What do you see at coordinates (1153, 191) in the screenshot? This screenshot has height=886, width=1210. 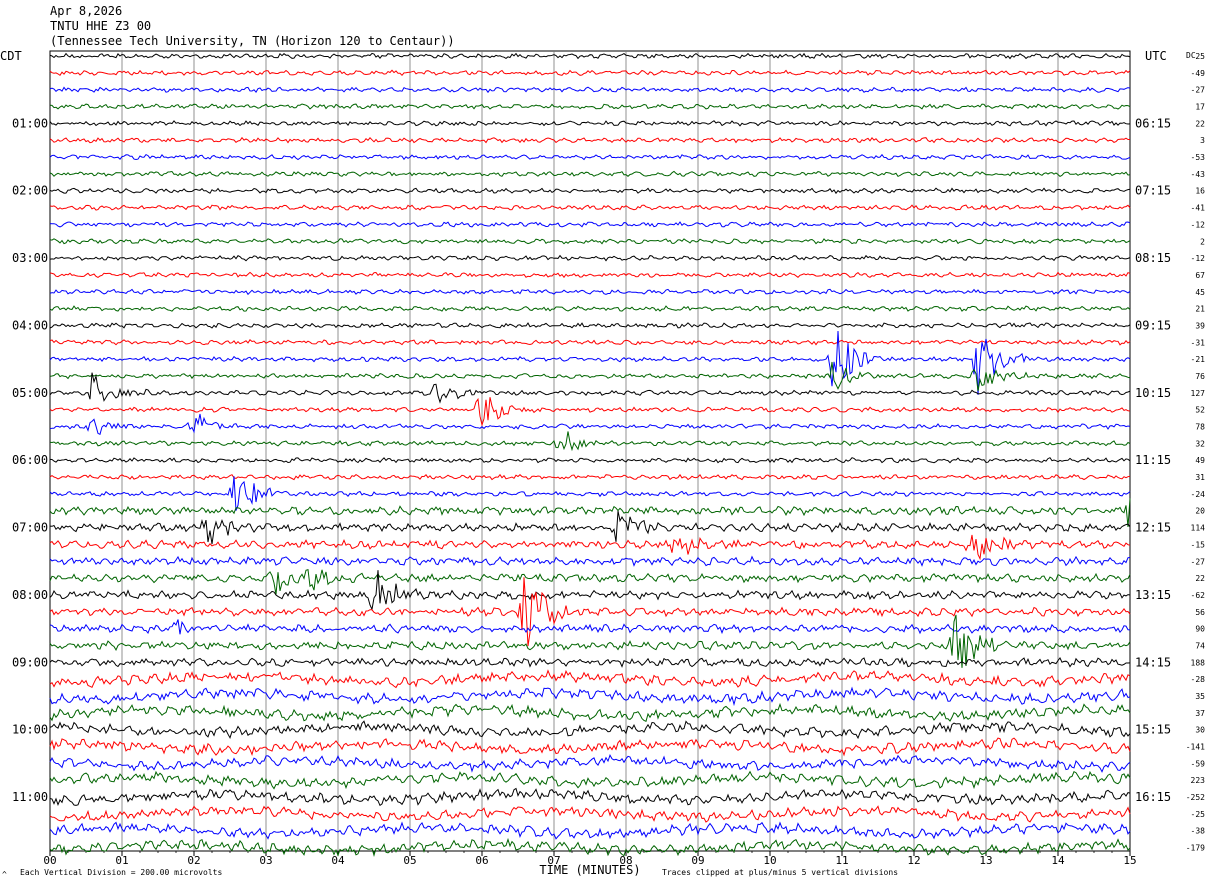 I see `utc-time-label: 07:15` at bounding box center [1153, 191].